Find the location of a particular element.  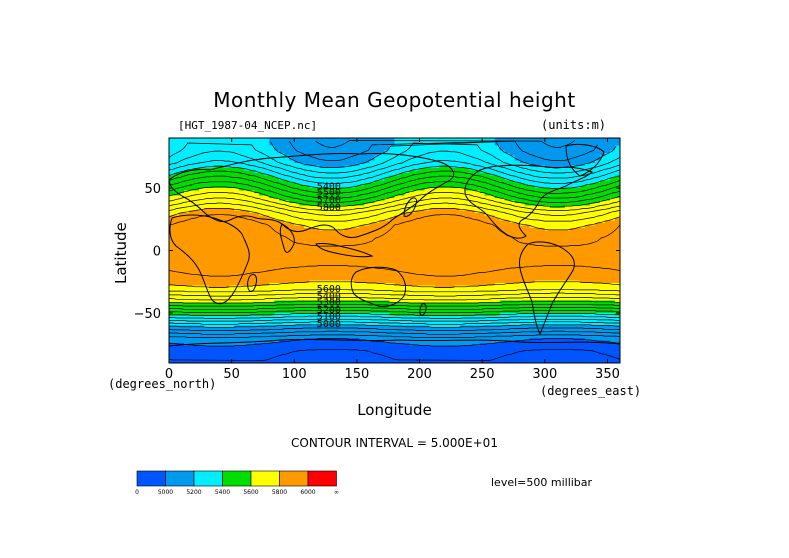

x-tick-label: 250 is located at coordinates (482, 374).